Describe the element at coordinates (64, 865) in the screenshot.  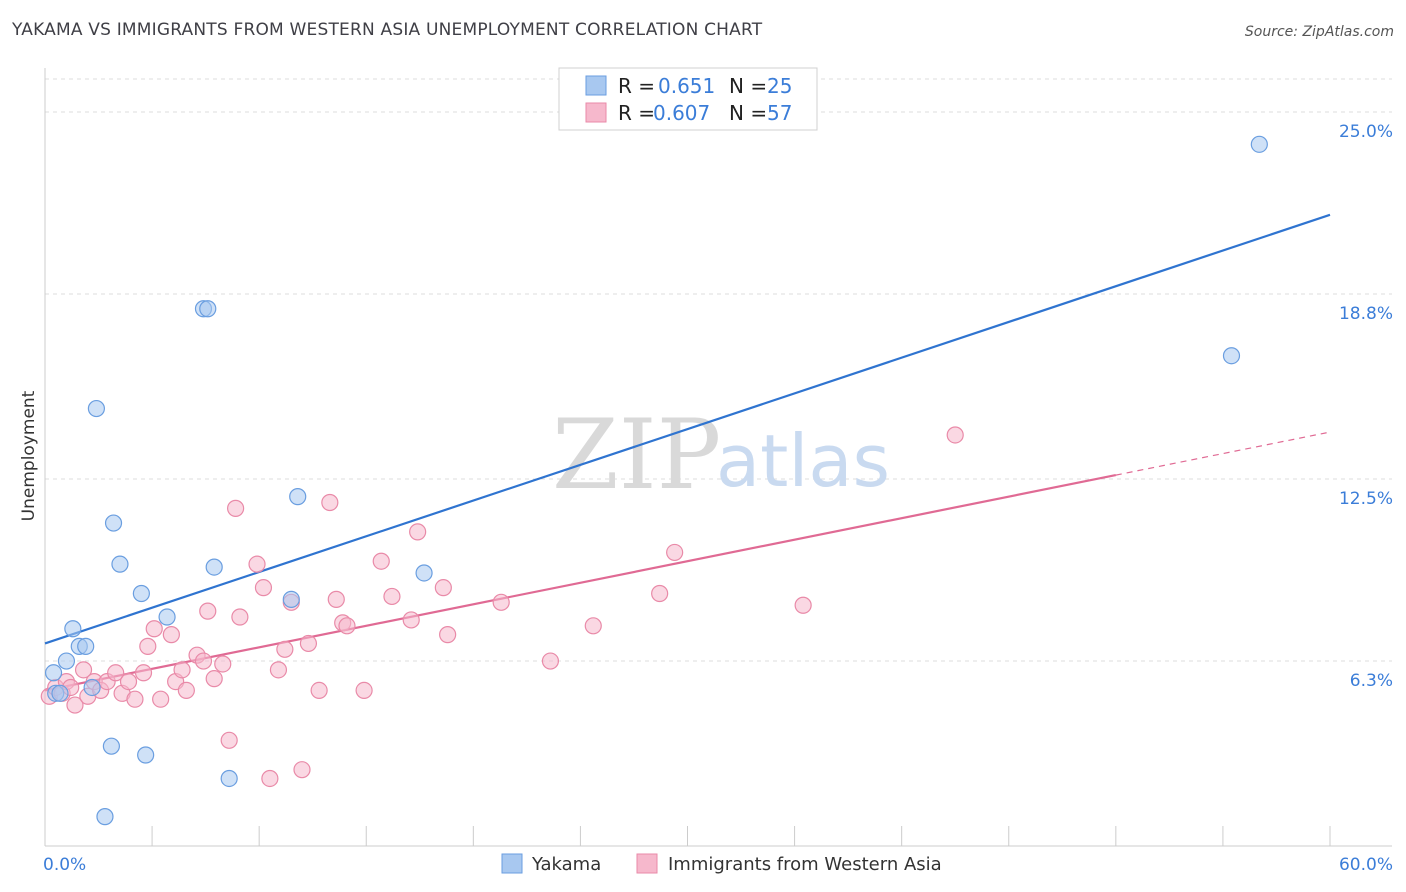
I see `x-tick-label-min: 0.0%` at that location.